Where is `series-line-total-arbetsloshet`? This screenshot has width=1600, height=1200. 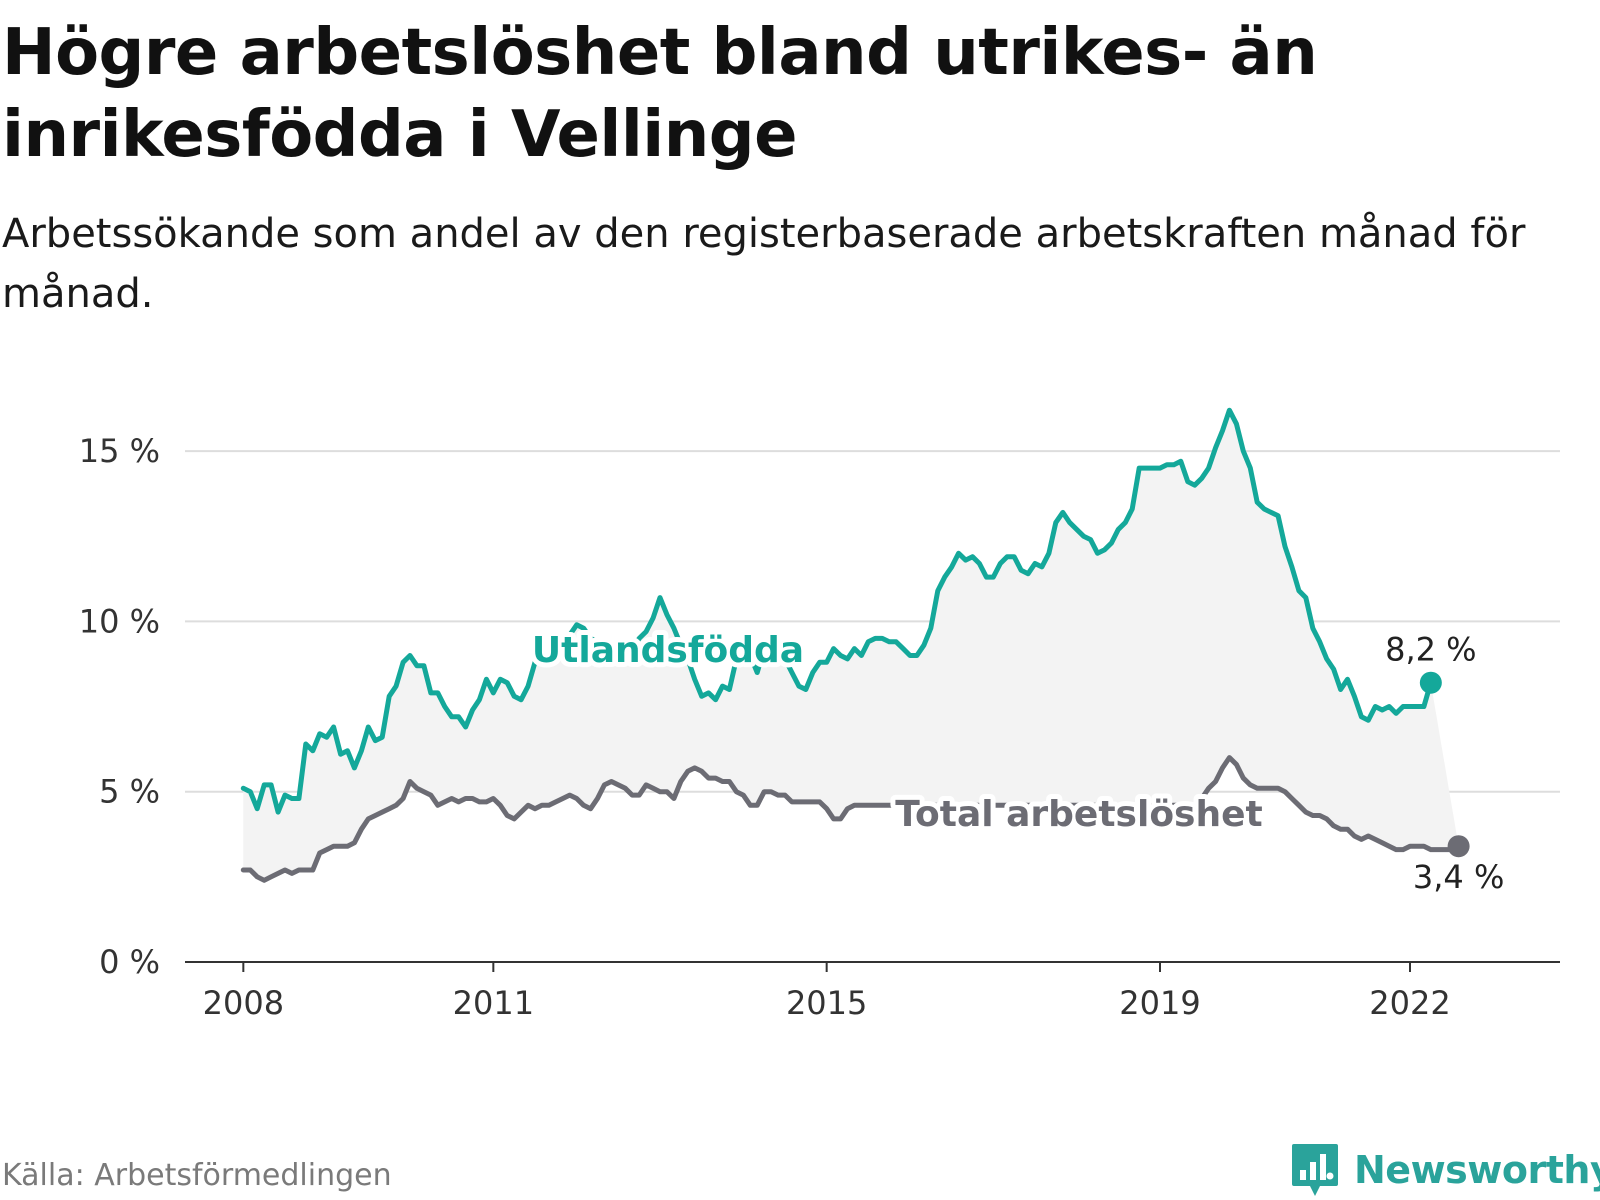
series-line-total-arbetsloshet is located at coordinates (851, 819).